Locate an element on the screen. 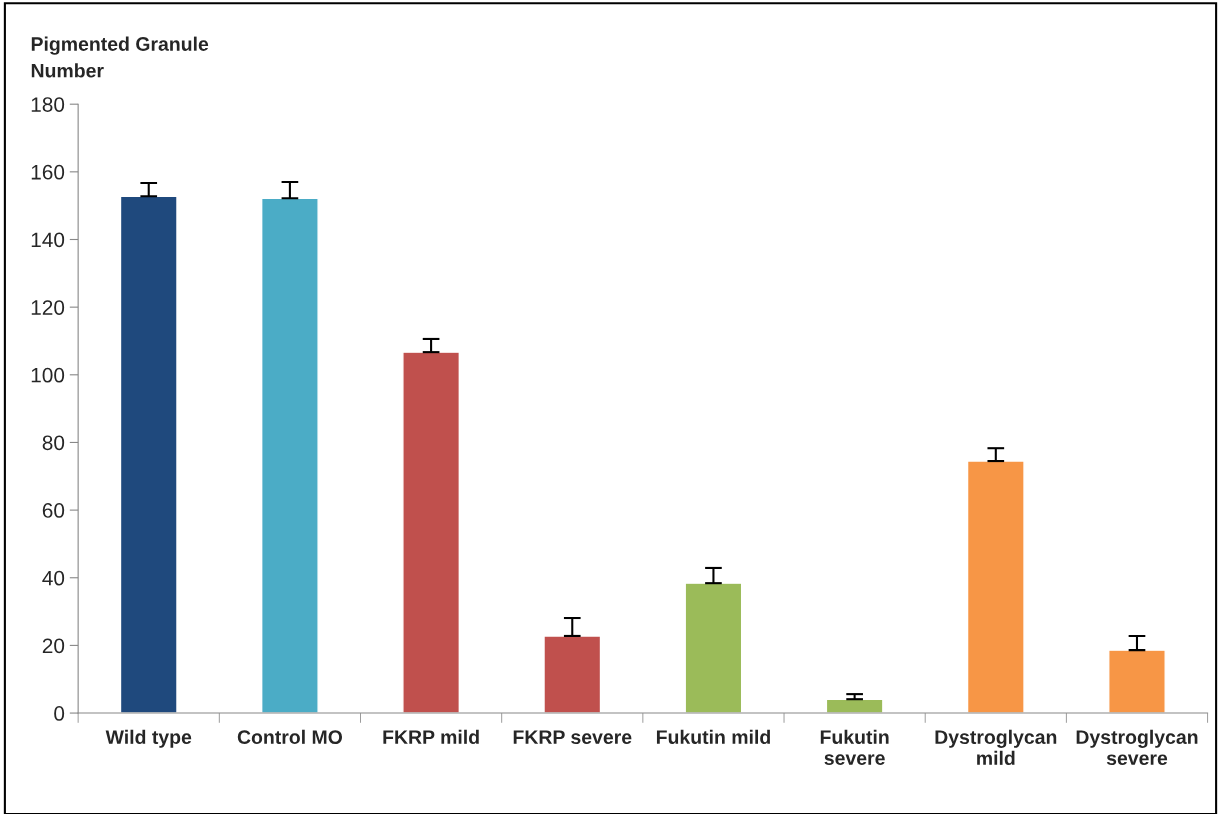 The width and height of the screenshot is (1221, 814). y-tick-label: 20 is located at coordinates (53, 646).